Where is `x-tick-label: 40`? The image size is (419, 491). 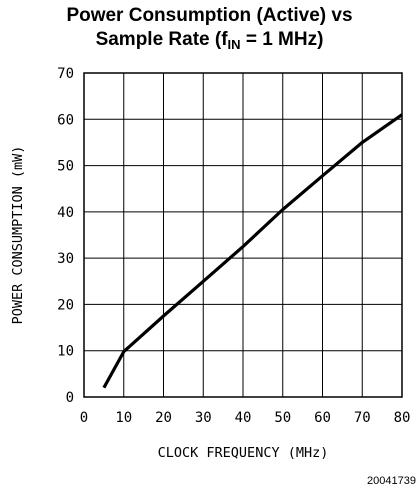 x-tick-label: 40 is located at coordinates (243, 418).